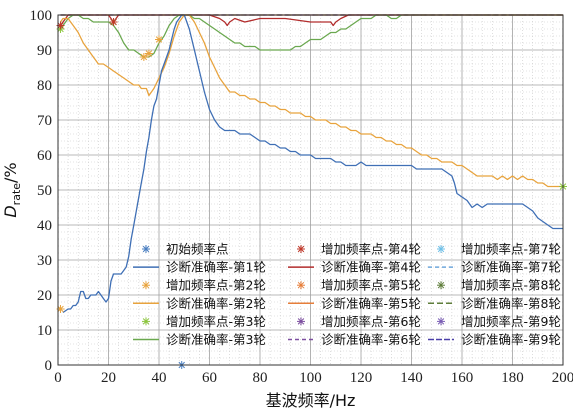  Describe the element at coordinates (310, 378) in the screenshot. I see `x-tick-label: 100` at that location.